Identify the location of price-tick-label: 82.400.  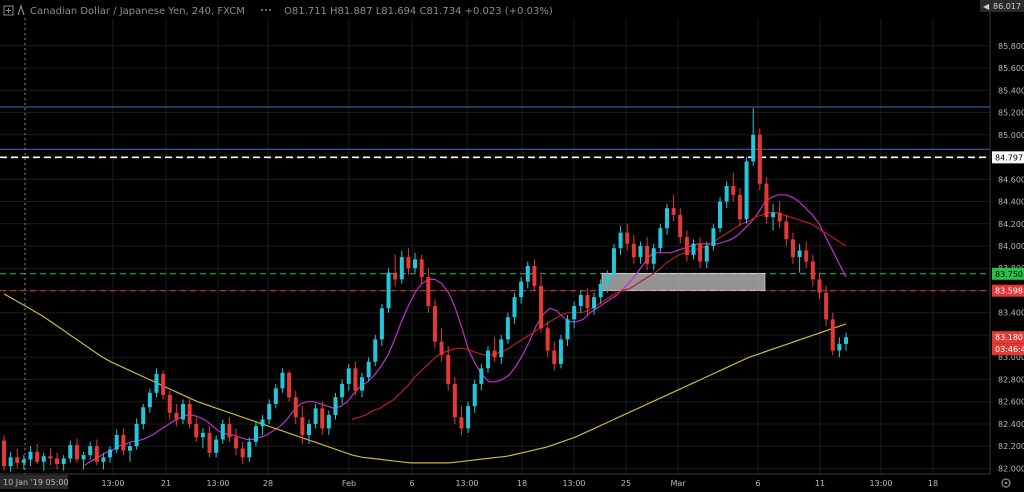
(1011, 424).